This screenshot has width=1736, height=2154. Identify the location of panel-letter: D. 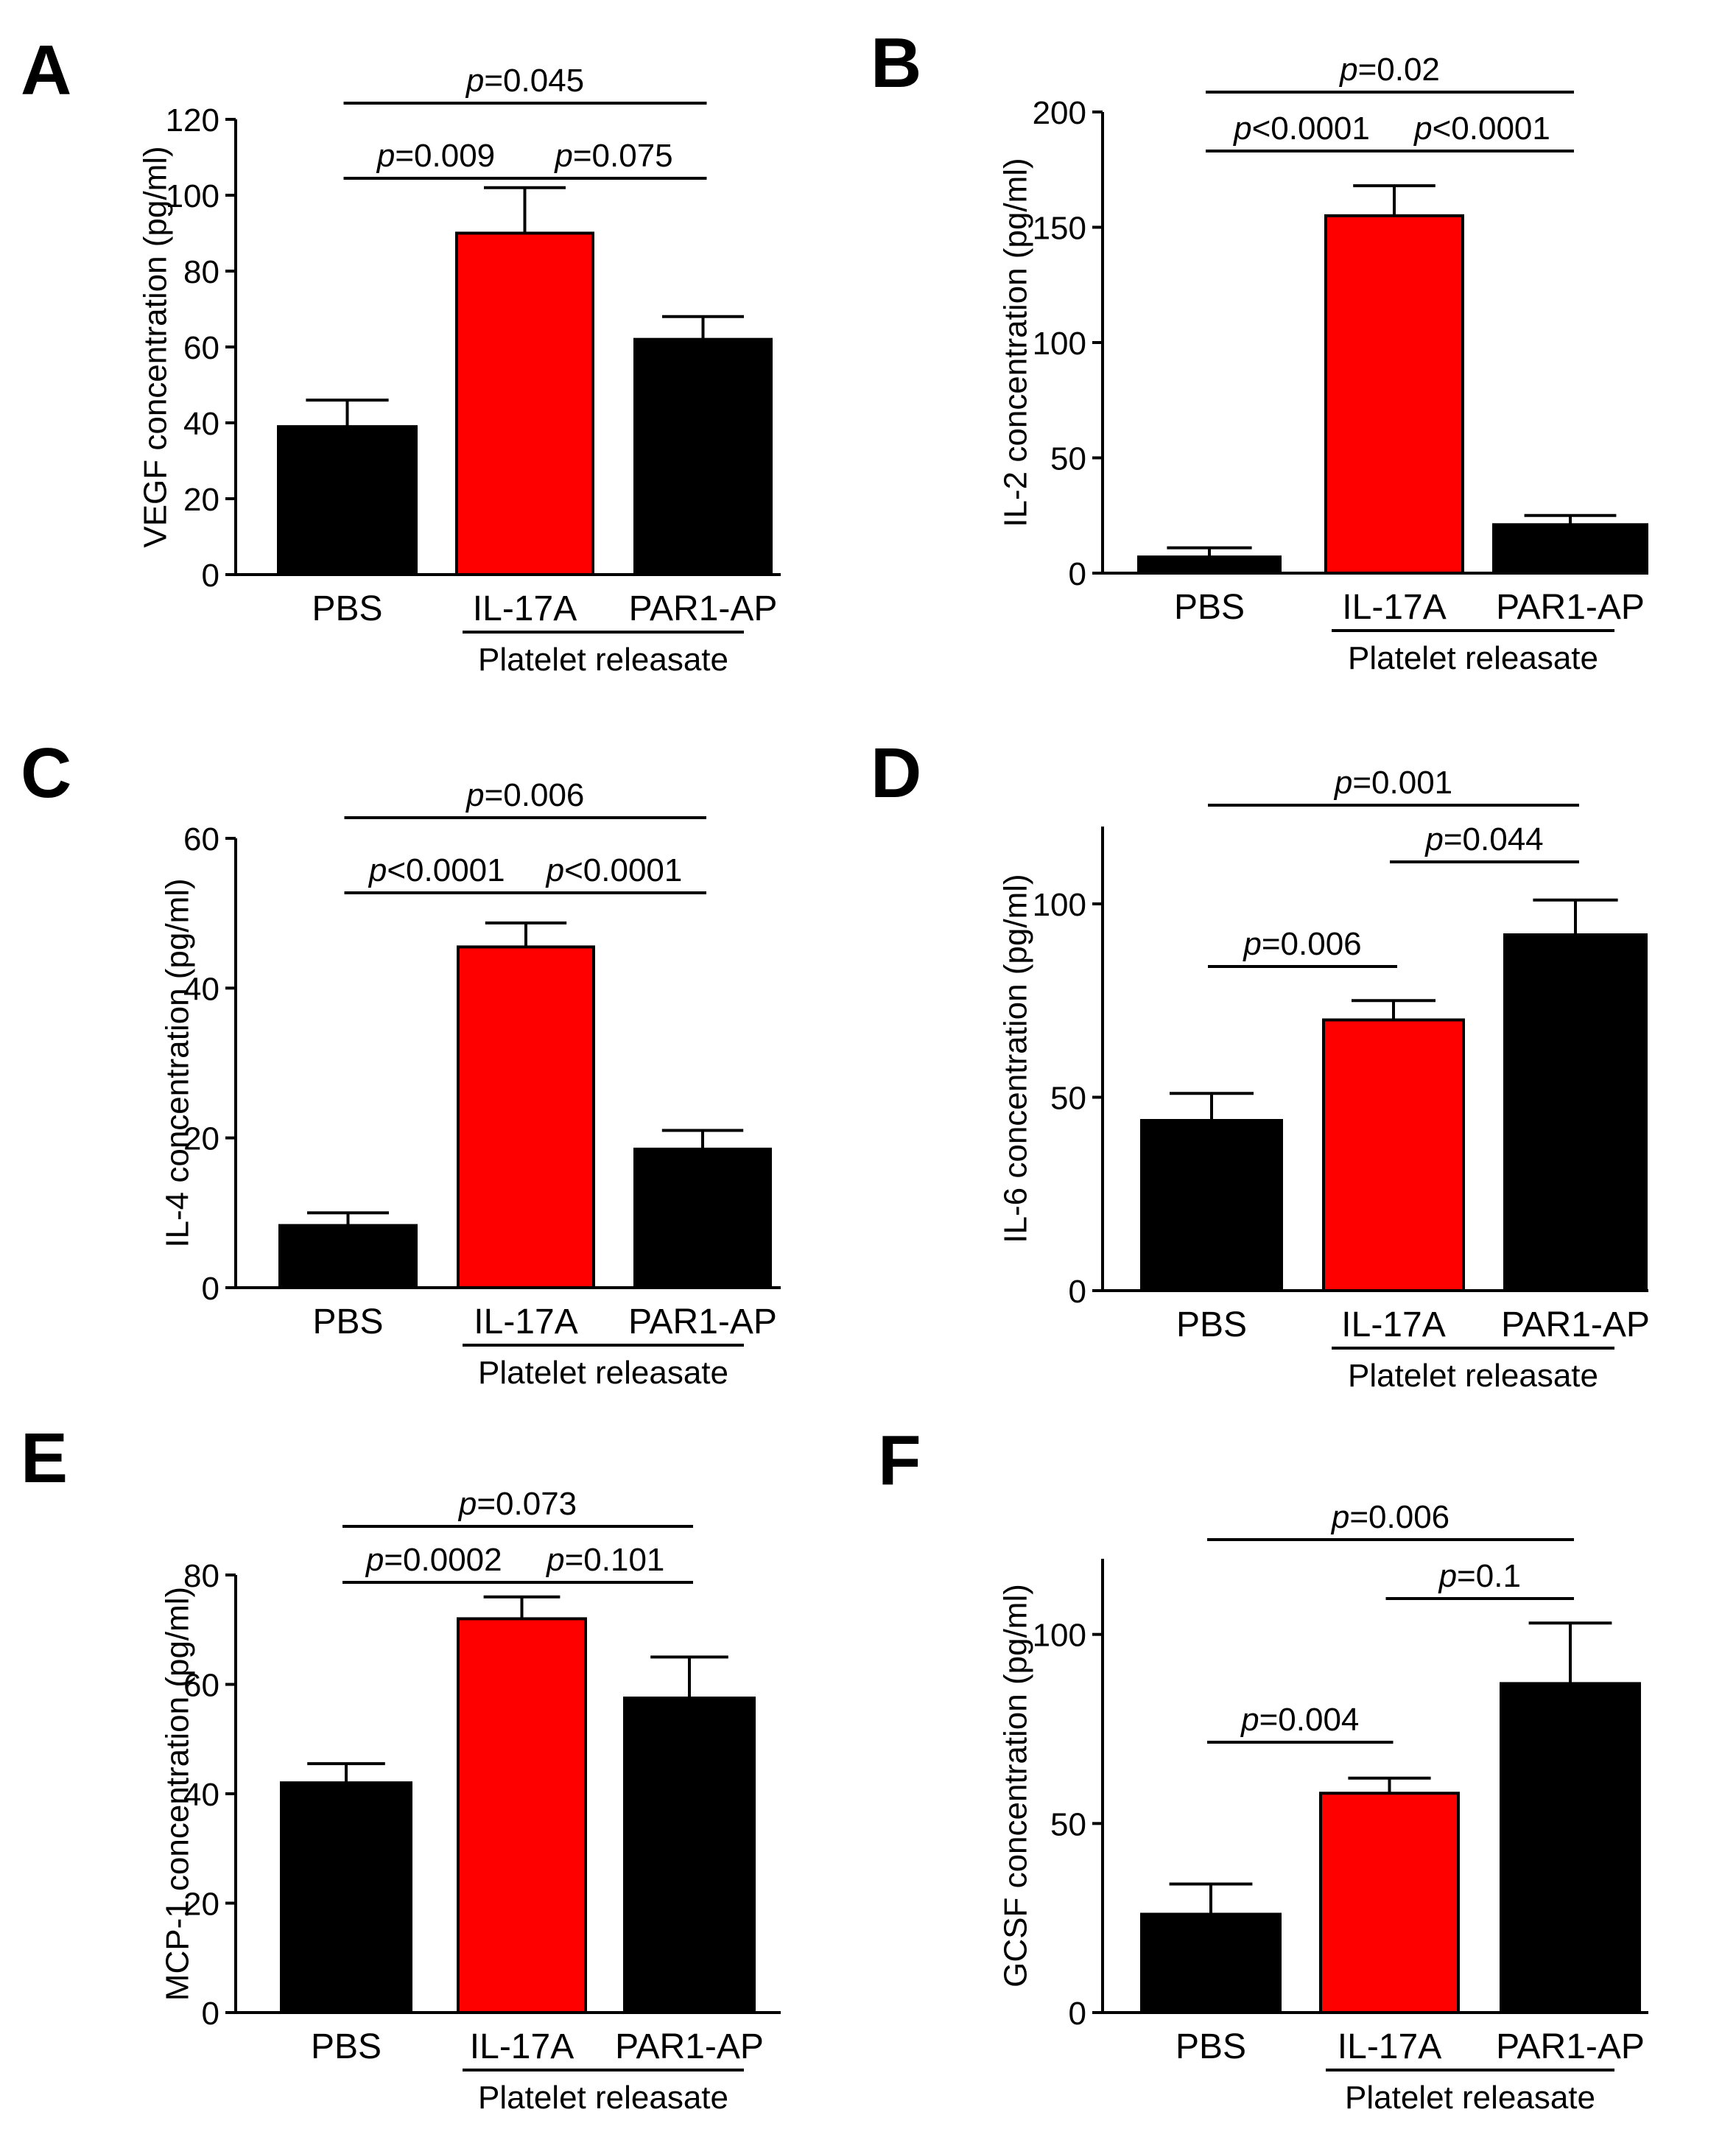
(896, 773).